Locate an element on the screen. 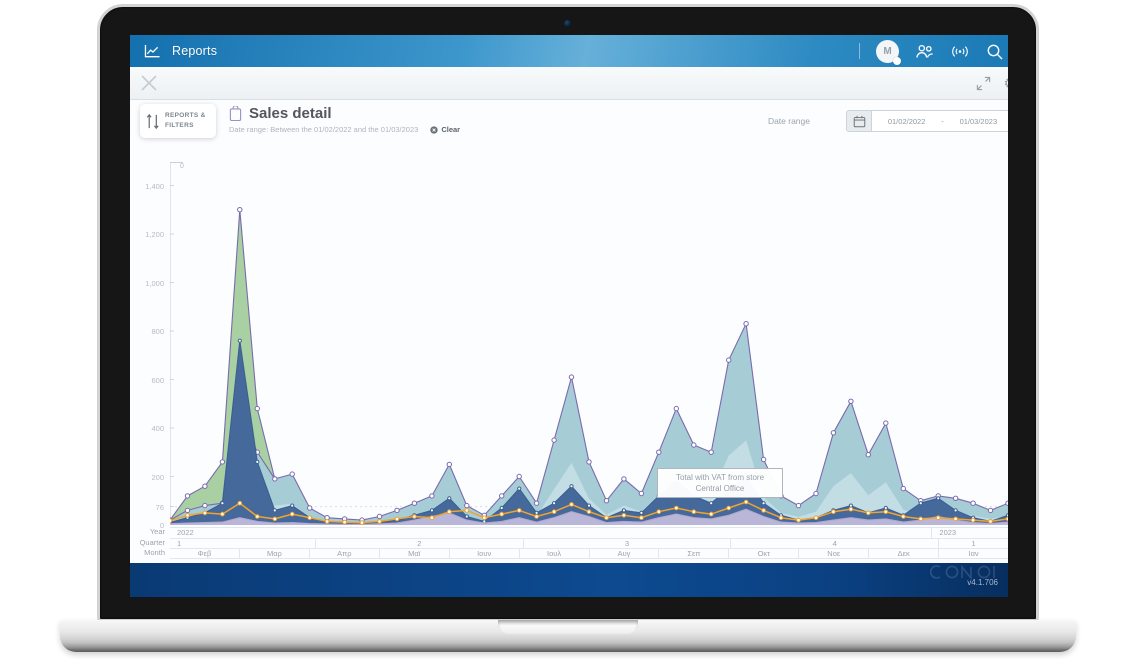 The width and height of the screenshot is (1136, 659). avatar-initial: M is located at coordinates (887, 51).